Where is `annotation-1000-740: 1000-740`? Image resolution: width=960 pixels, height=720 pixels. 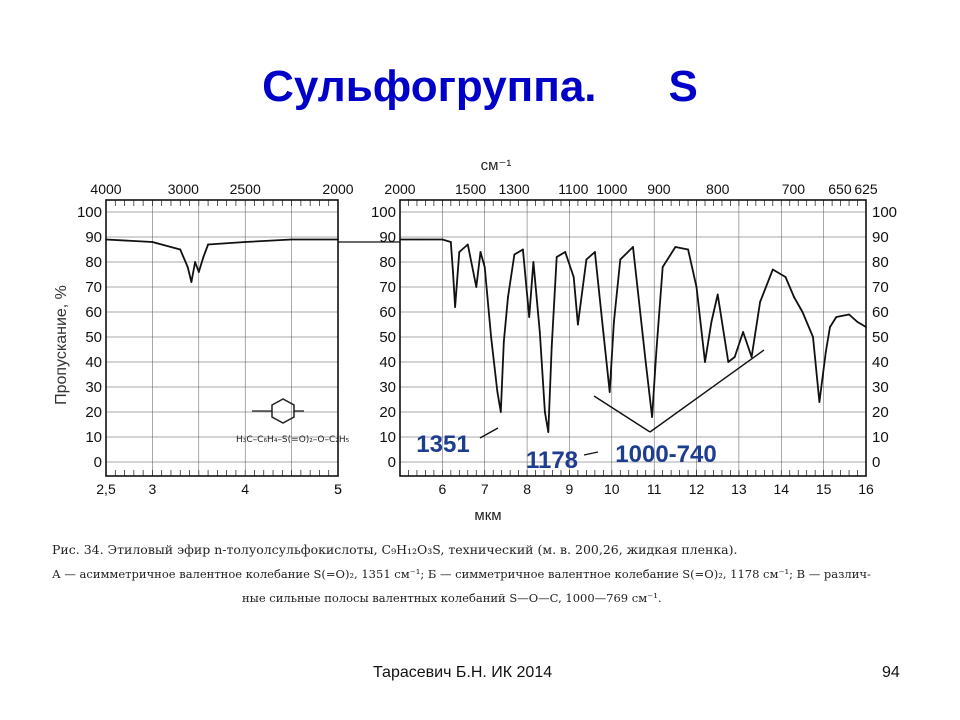
annotation-1000-740: 1000-740 is located at coordinates (665, 454).